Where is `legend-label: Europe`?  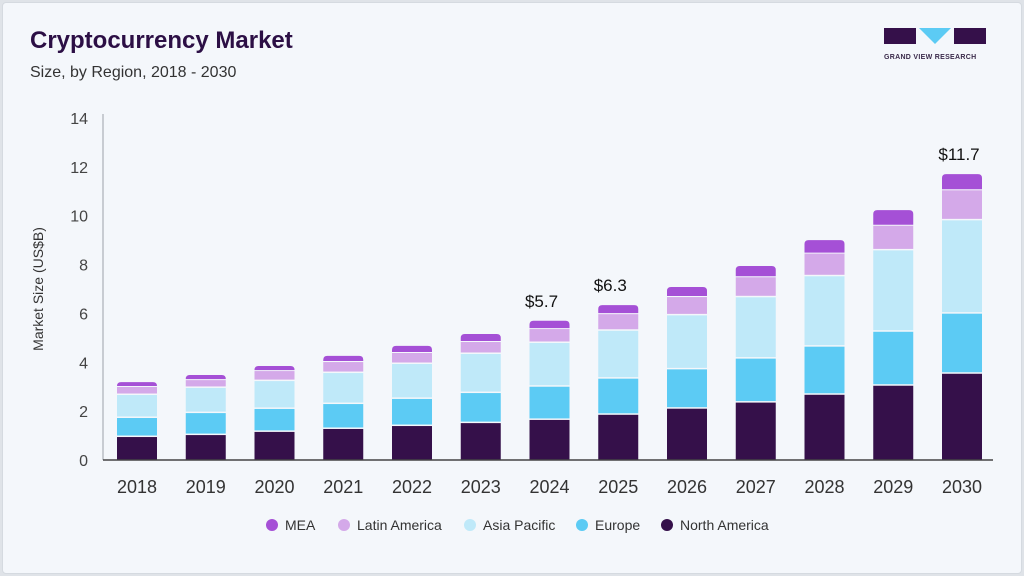
legend-label: Europe is located at coordinates (617, 525).